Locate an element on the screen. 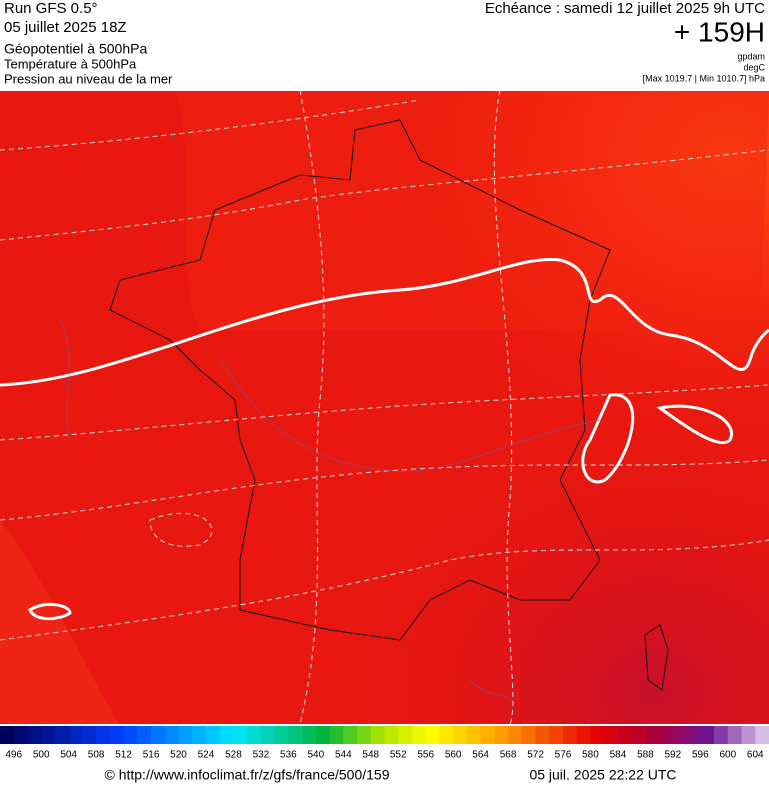 The image size is (769, 786). subtitle: Pression au niveau de la mer is located at coordinates (88, 78).